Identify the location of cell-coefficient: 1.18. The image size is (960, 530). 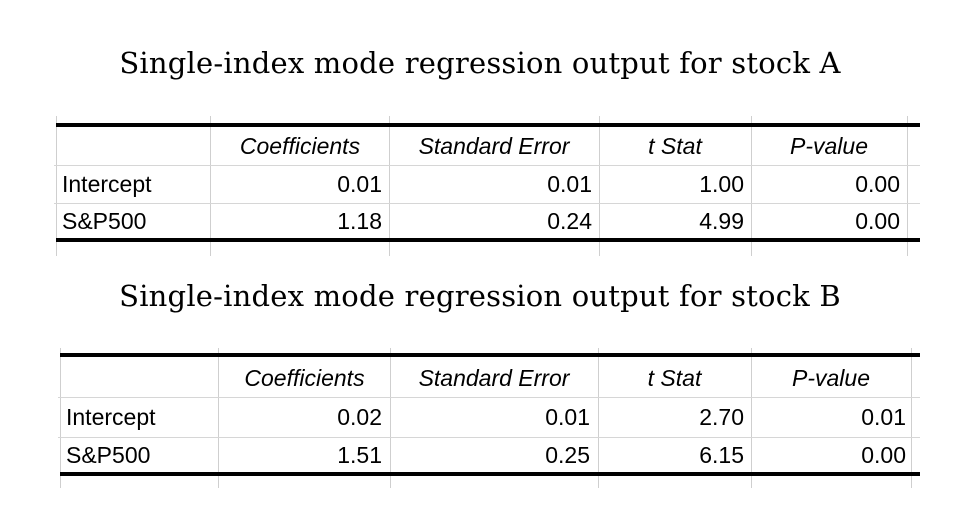
(359, 221).